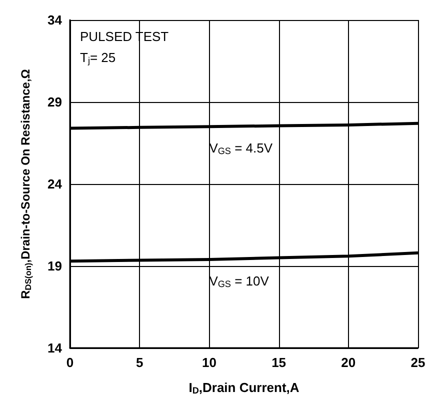 This screenshot has width=438, height=414. I want to click on x-tick-label: 5, so click(140, 362).